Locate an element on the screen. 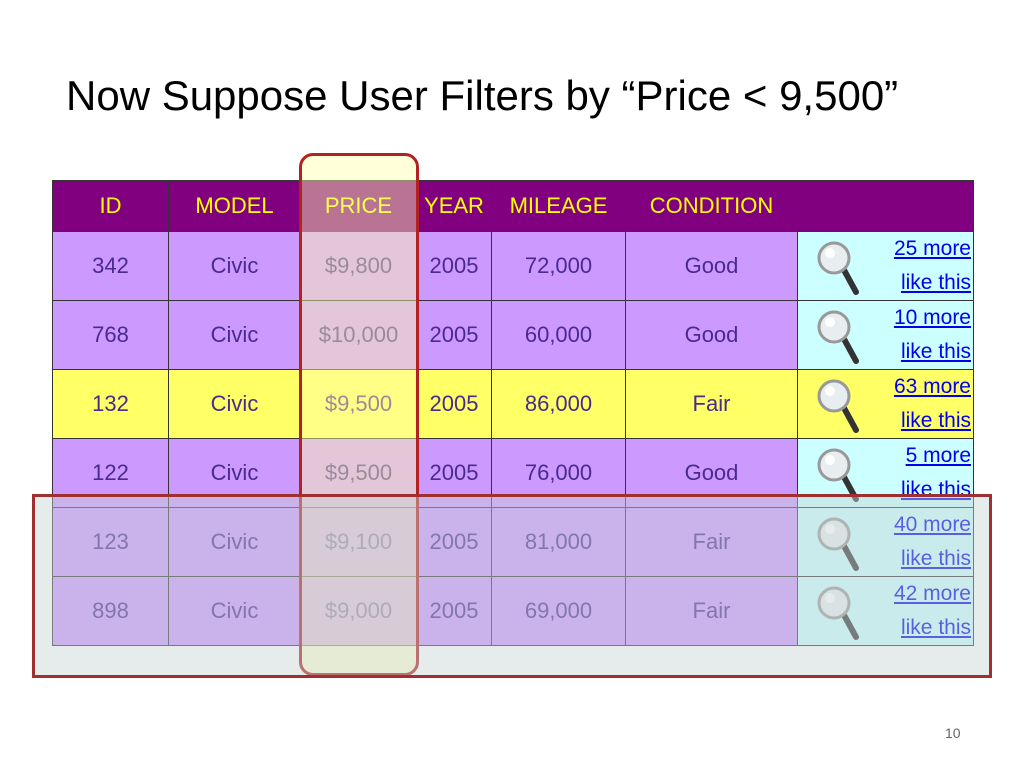 The height and width of the screenshot is (768, 1024). header-row: ID MODEL PRICE YEAR MILEAGE CONDITION is located at coordinates (513, 206).